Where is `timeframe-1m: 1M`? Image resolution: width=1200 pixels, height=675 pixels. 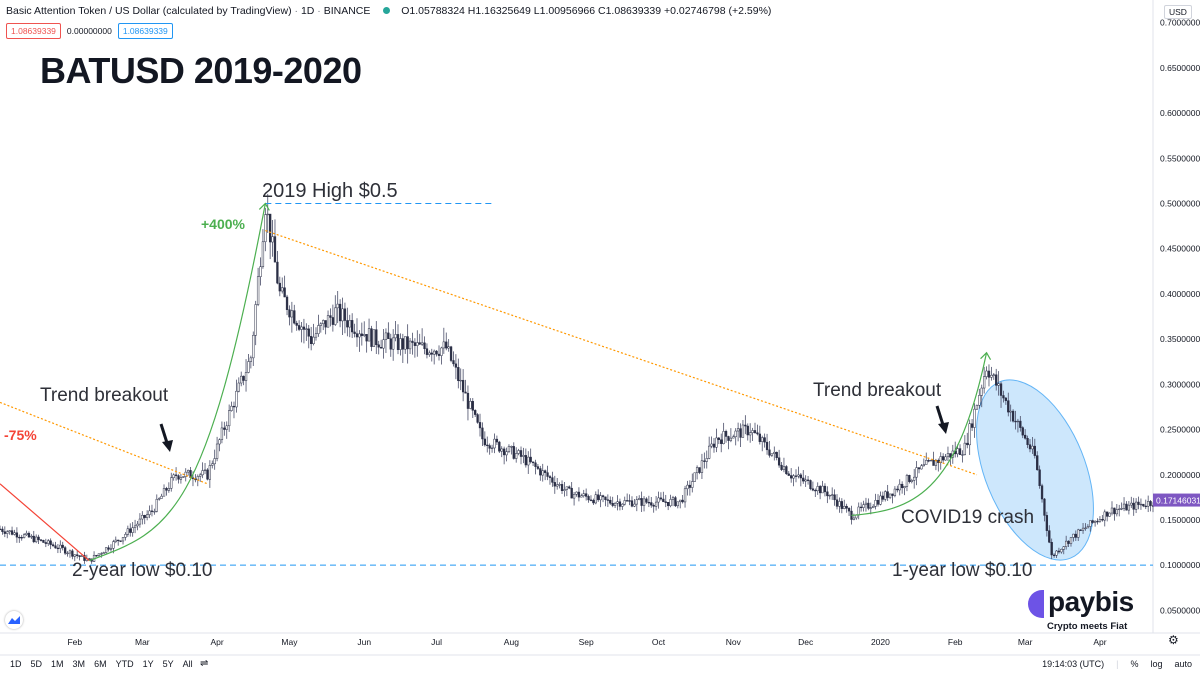 timeframe-1m: 1M is located at coordinates (57, 664).